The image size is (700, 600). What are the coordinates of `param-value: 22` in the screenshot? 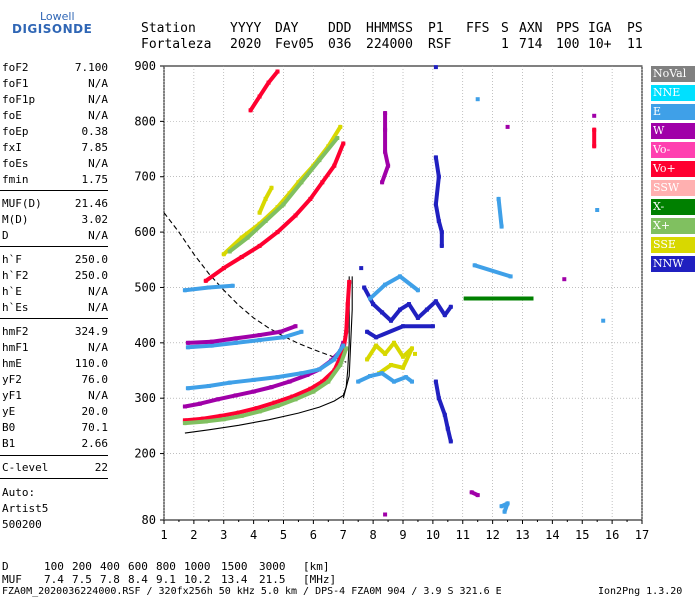 It's located at (101, 467).